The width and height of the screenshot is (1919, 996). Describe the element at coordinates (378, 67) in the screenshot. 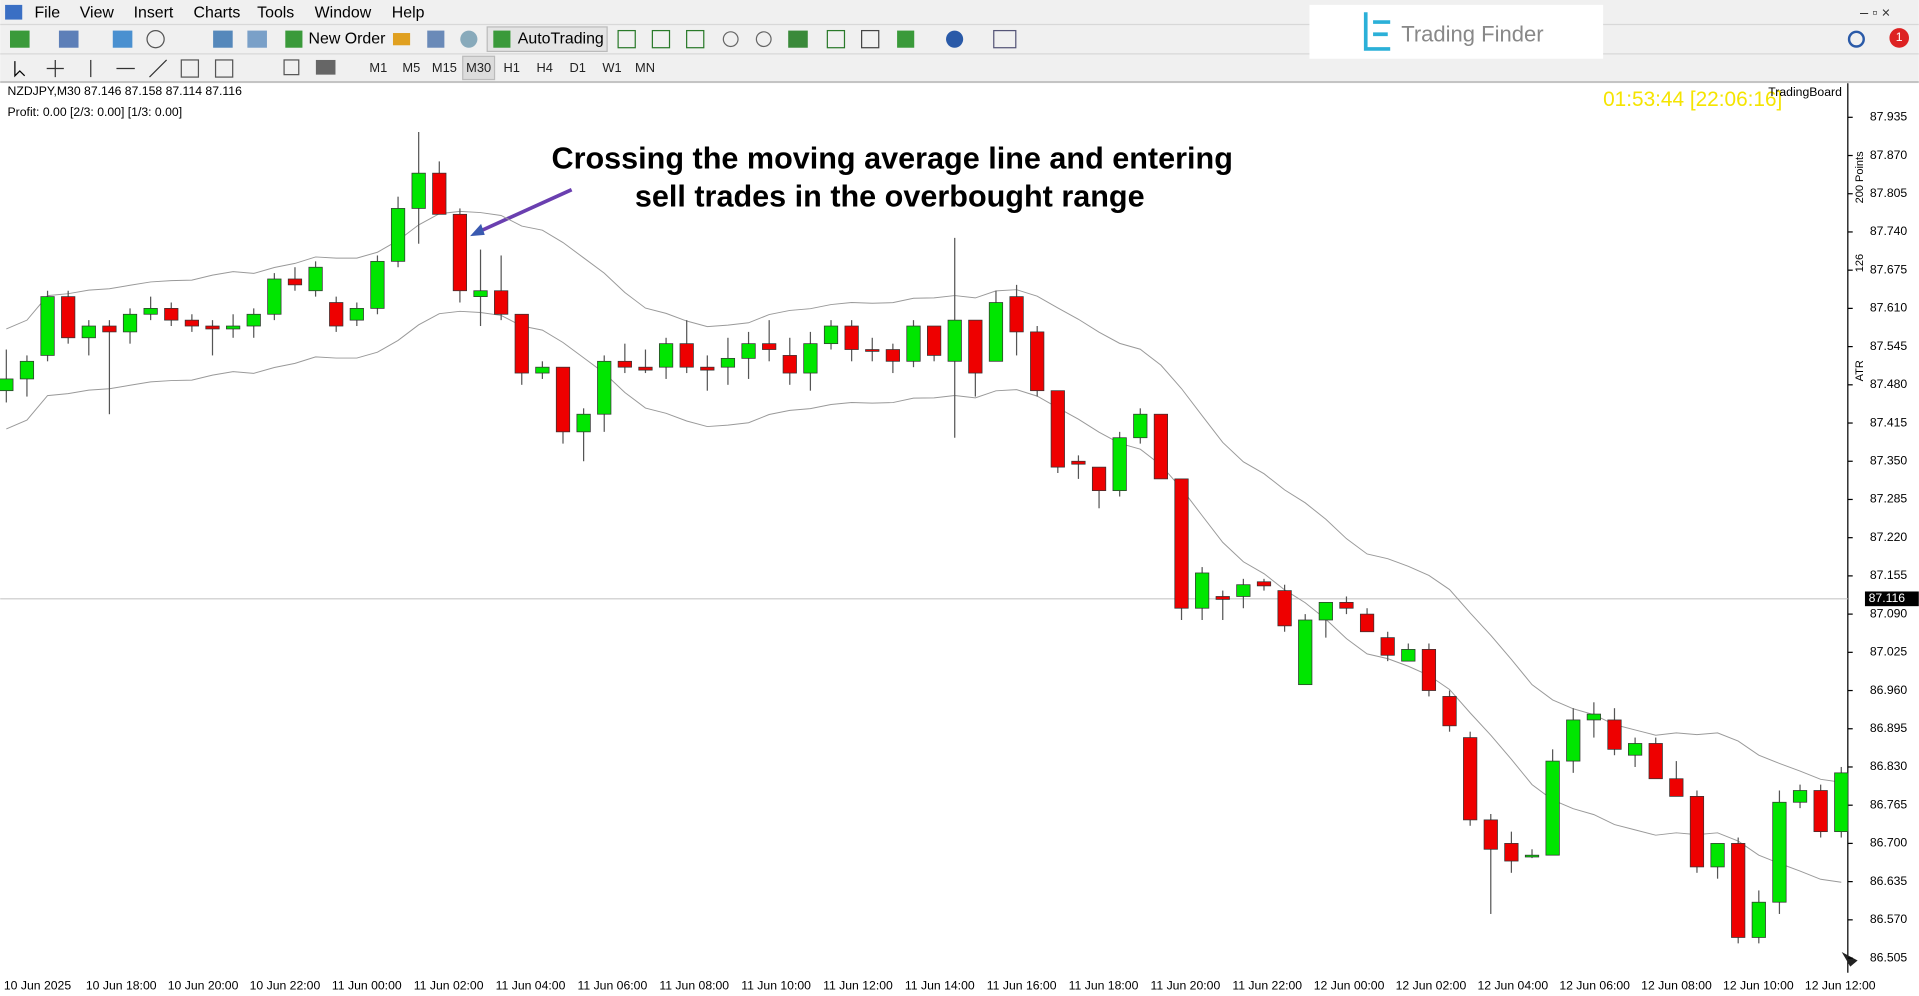

I see `timeframe: M1` at that location.